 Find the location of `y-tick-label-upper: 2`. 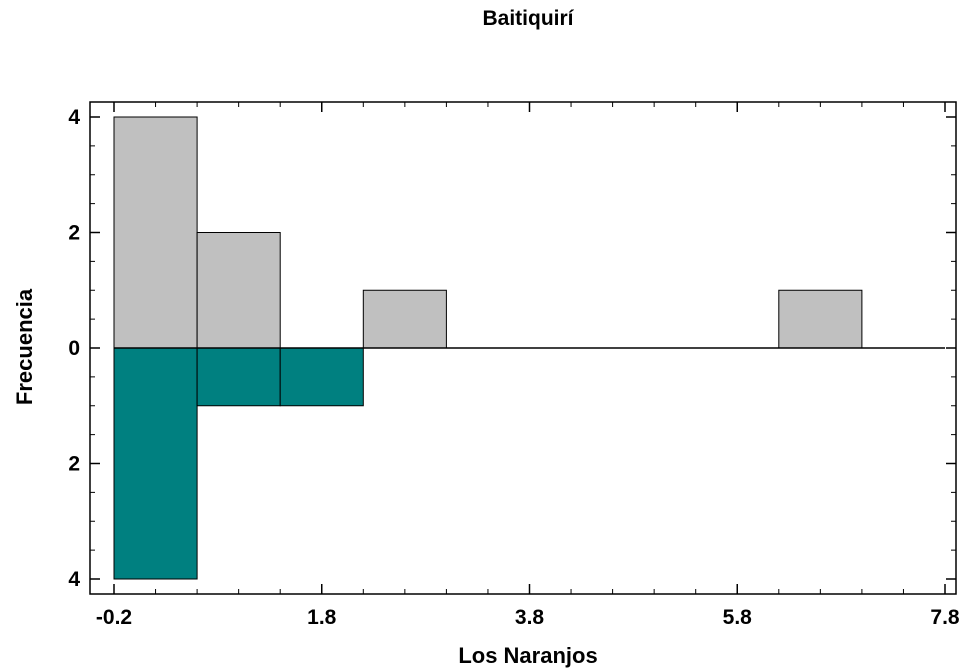

y-tick-label-upper: 2 is located at coordinates (74, 233).